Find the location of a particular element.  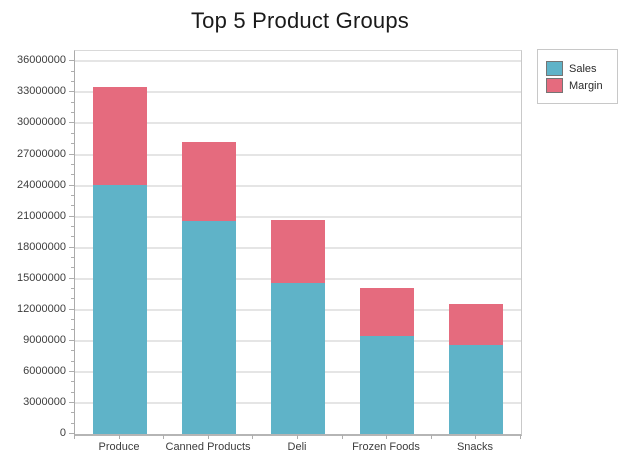

y-axis-label: 6000000 is located at coordinates (44, 371).